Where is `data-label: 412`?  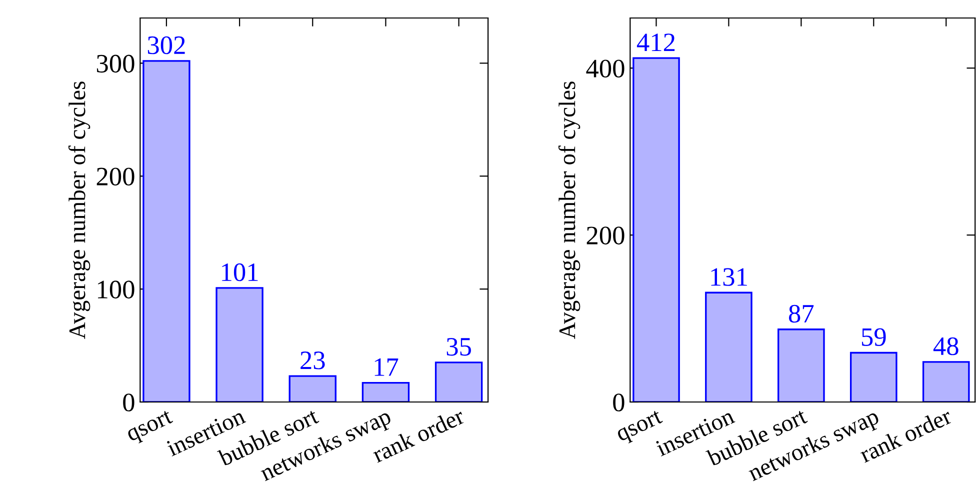 data-label: 412 is located at coordinates (655, 43).